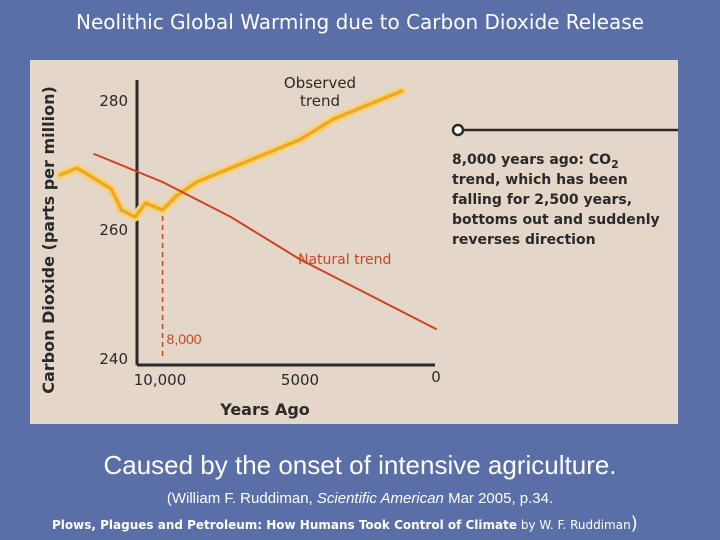 The image size is (720, 540). What do you see at coordinates (231, 154) in the screenshot?
I see `observed-trend-line` at bounding box center [231, 154].